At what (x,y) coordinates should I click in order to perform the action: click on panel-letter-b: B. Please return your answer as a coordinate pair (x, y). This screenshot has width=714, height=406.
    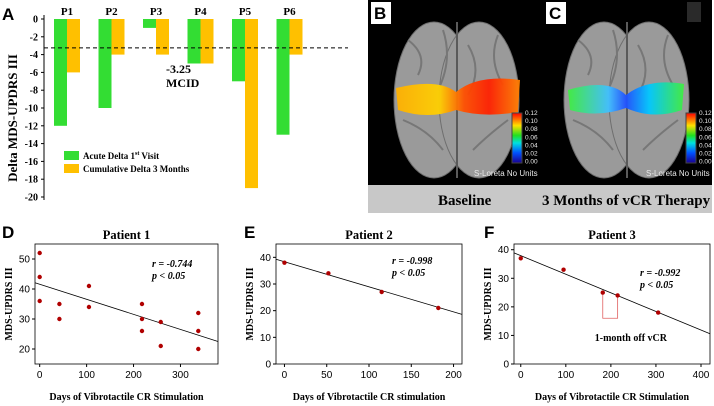
    Looking at the image, I should click on (380, 13).